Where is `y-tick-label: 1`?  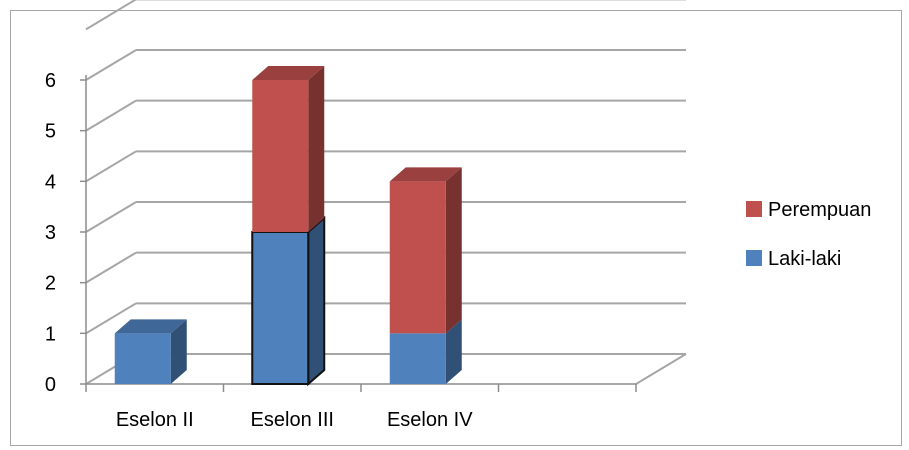
y-tick-label: 1 is located at coordinates (50, 334).